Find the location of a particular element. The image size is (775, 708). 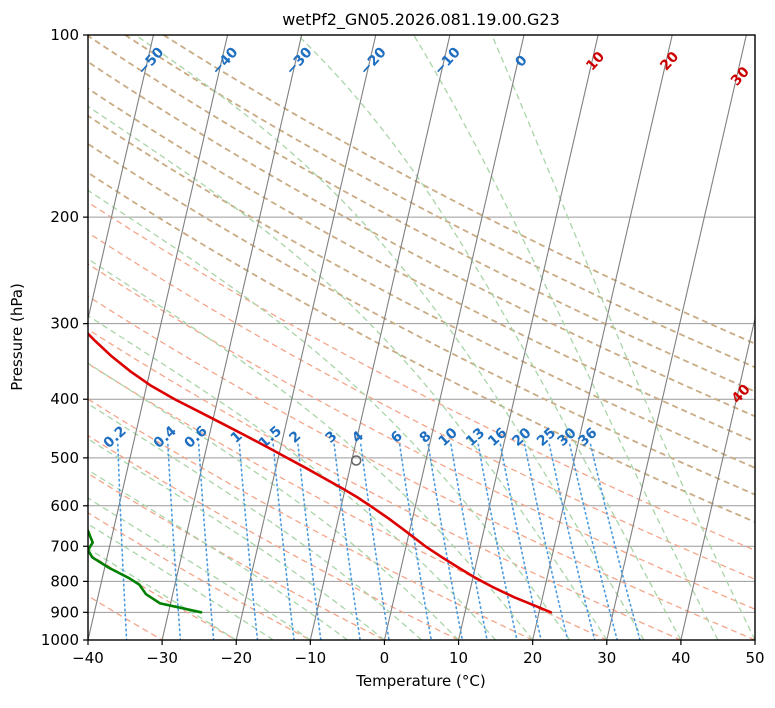

y-tick-label: 600 is located at coordinates (64, 506).